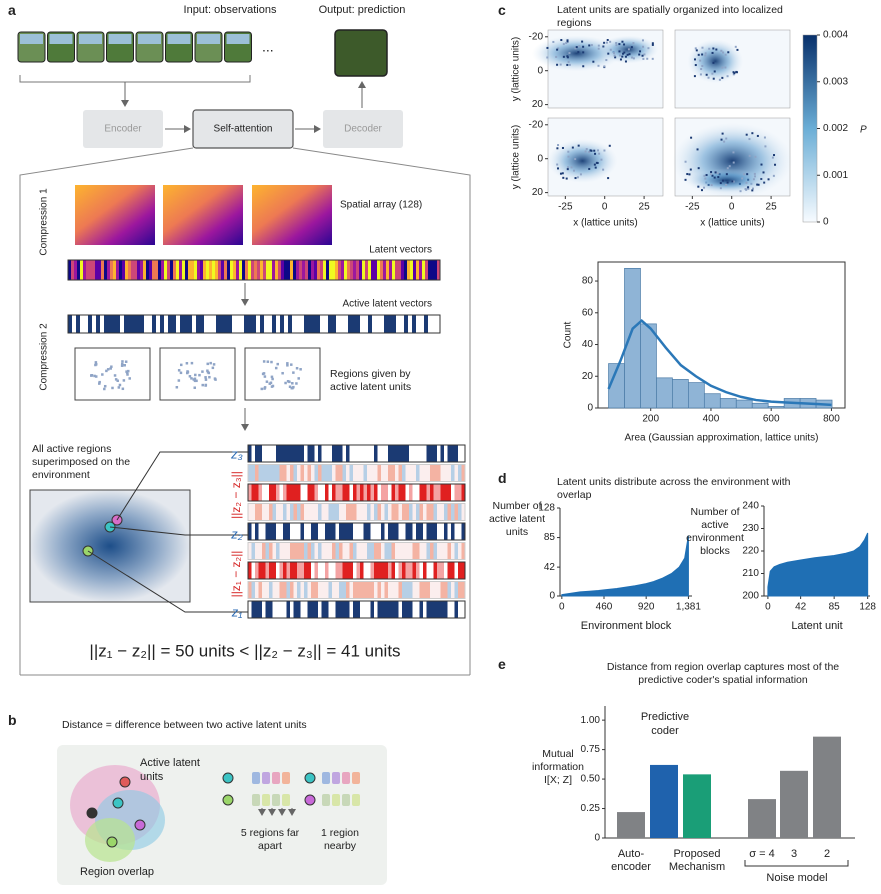 This screenshot has width=881, height=894. I want to click on x-axis-label: x (lattice units), so click(732, 223).